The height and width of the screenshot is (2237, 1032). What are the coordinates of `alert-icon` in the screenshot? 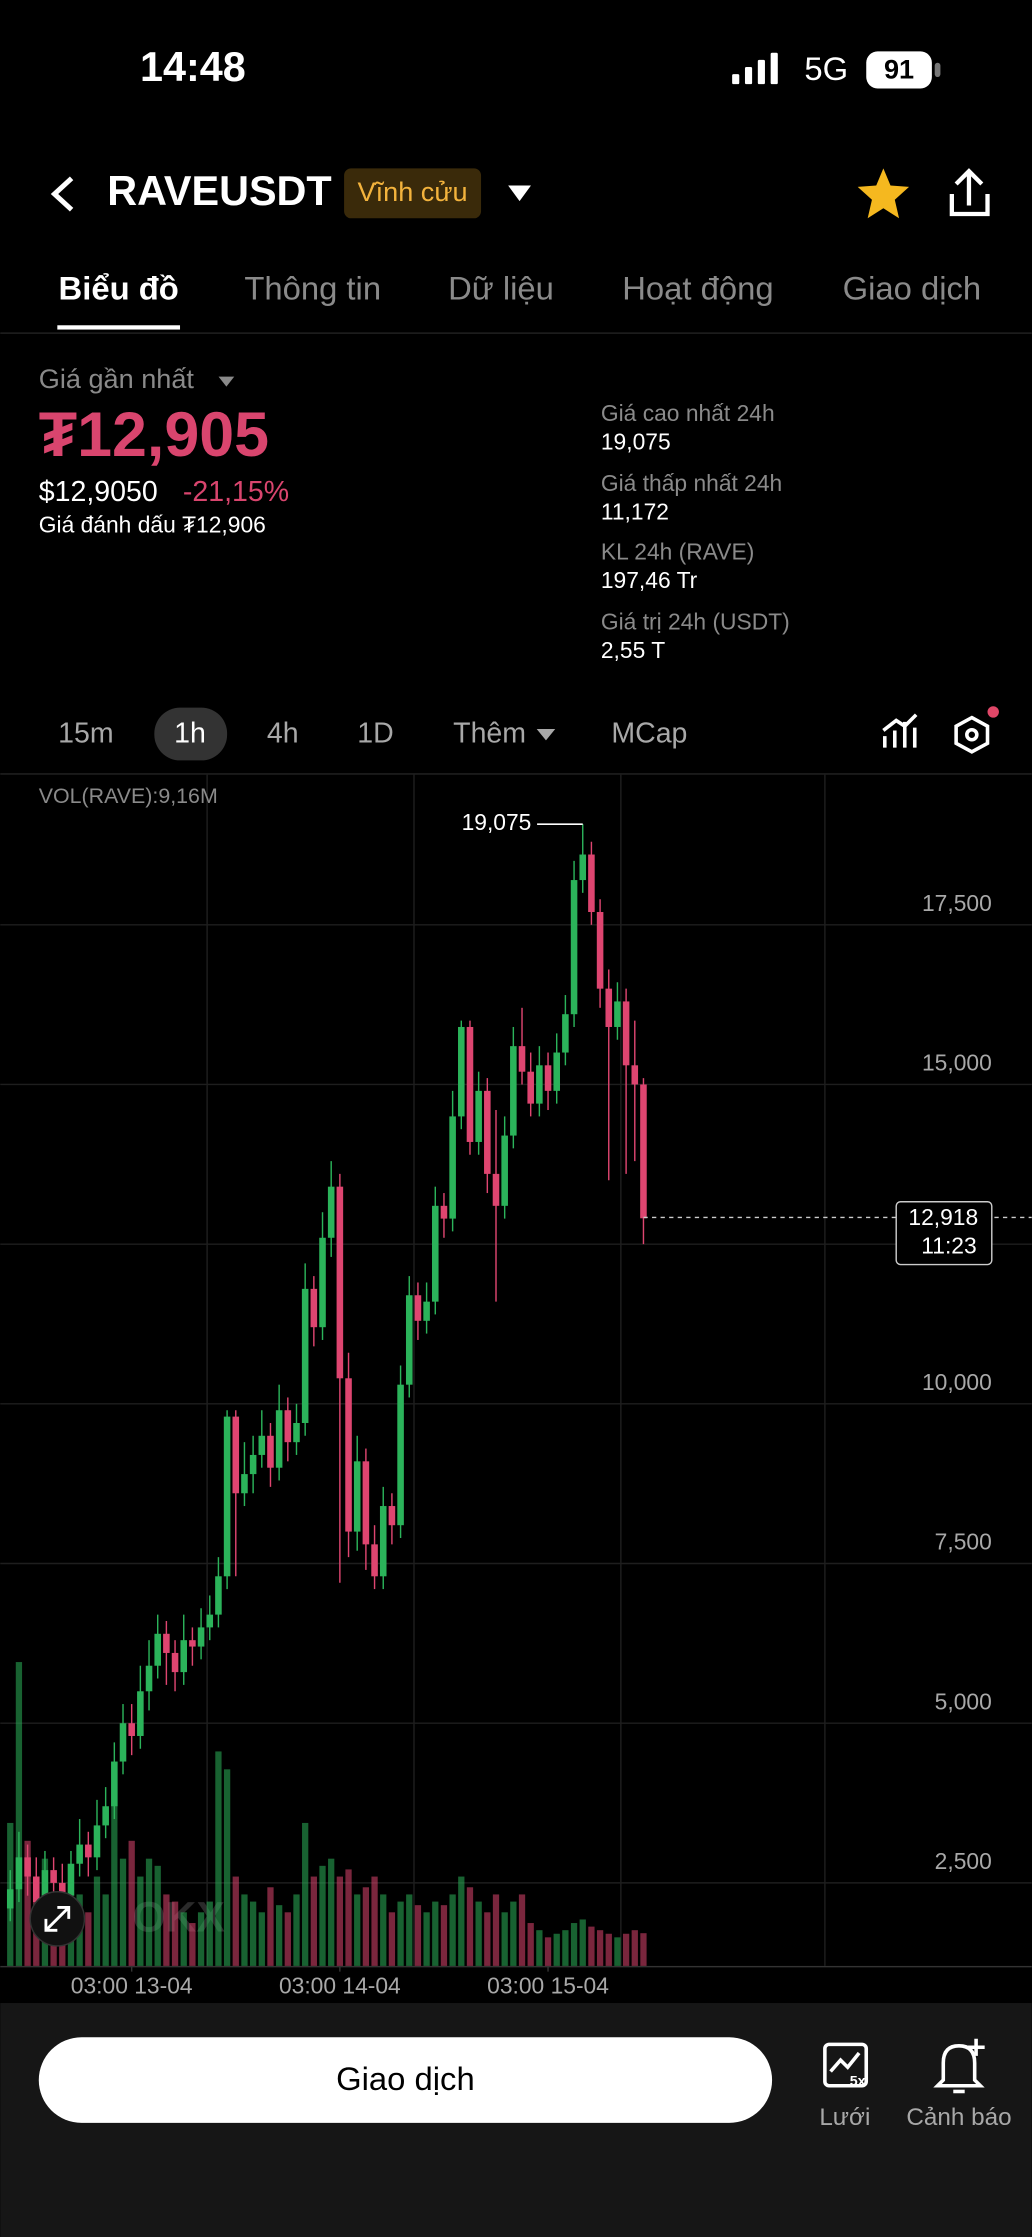 It's located at (959, 2066).